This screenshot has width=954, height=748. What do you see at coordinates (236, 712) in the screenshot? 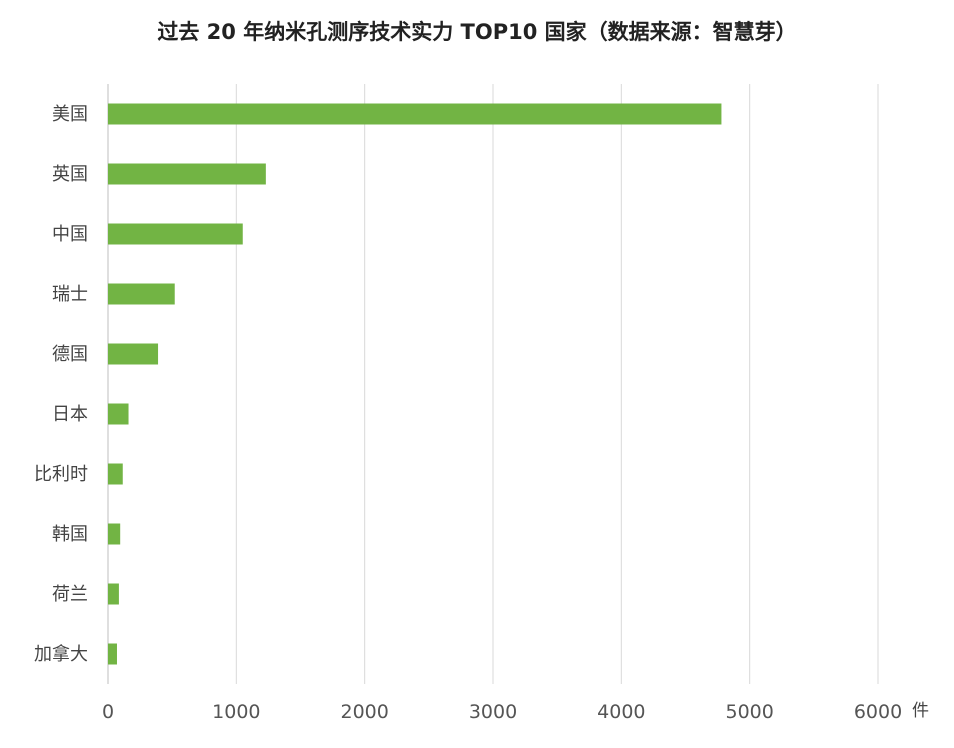
I see `x-tick-label: 1000` at bounding box center [236, 712].